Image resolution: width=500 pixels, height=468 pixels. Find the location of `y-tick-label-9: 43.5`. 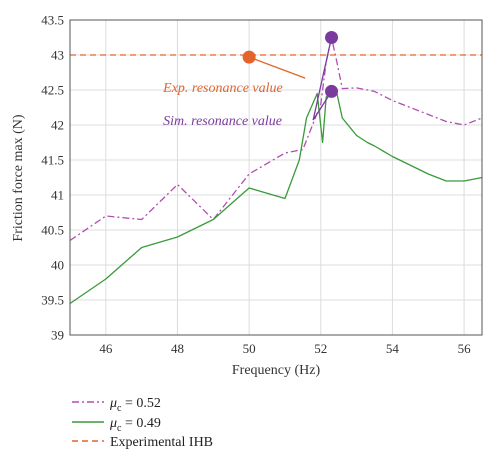

y-tick-label-9: 43.5 is located at coordinates (52, 20).